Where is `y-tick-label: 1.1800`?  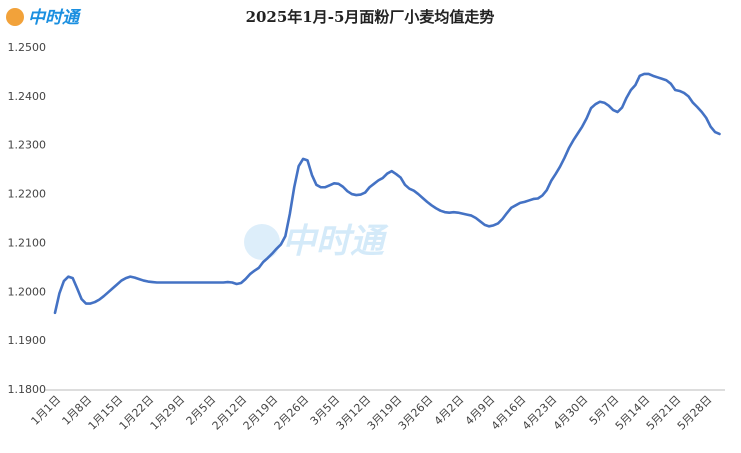
y-tick-label: 1.1800 is located at coordinates (27, 389).